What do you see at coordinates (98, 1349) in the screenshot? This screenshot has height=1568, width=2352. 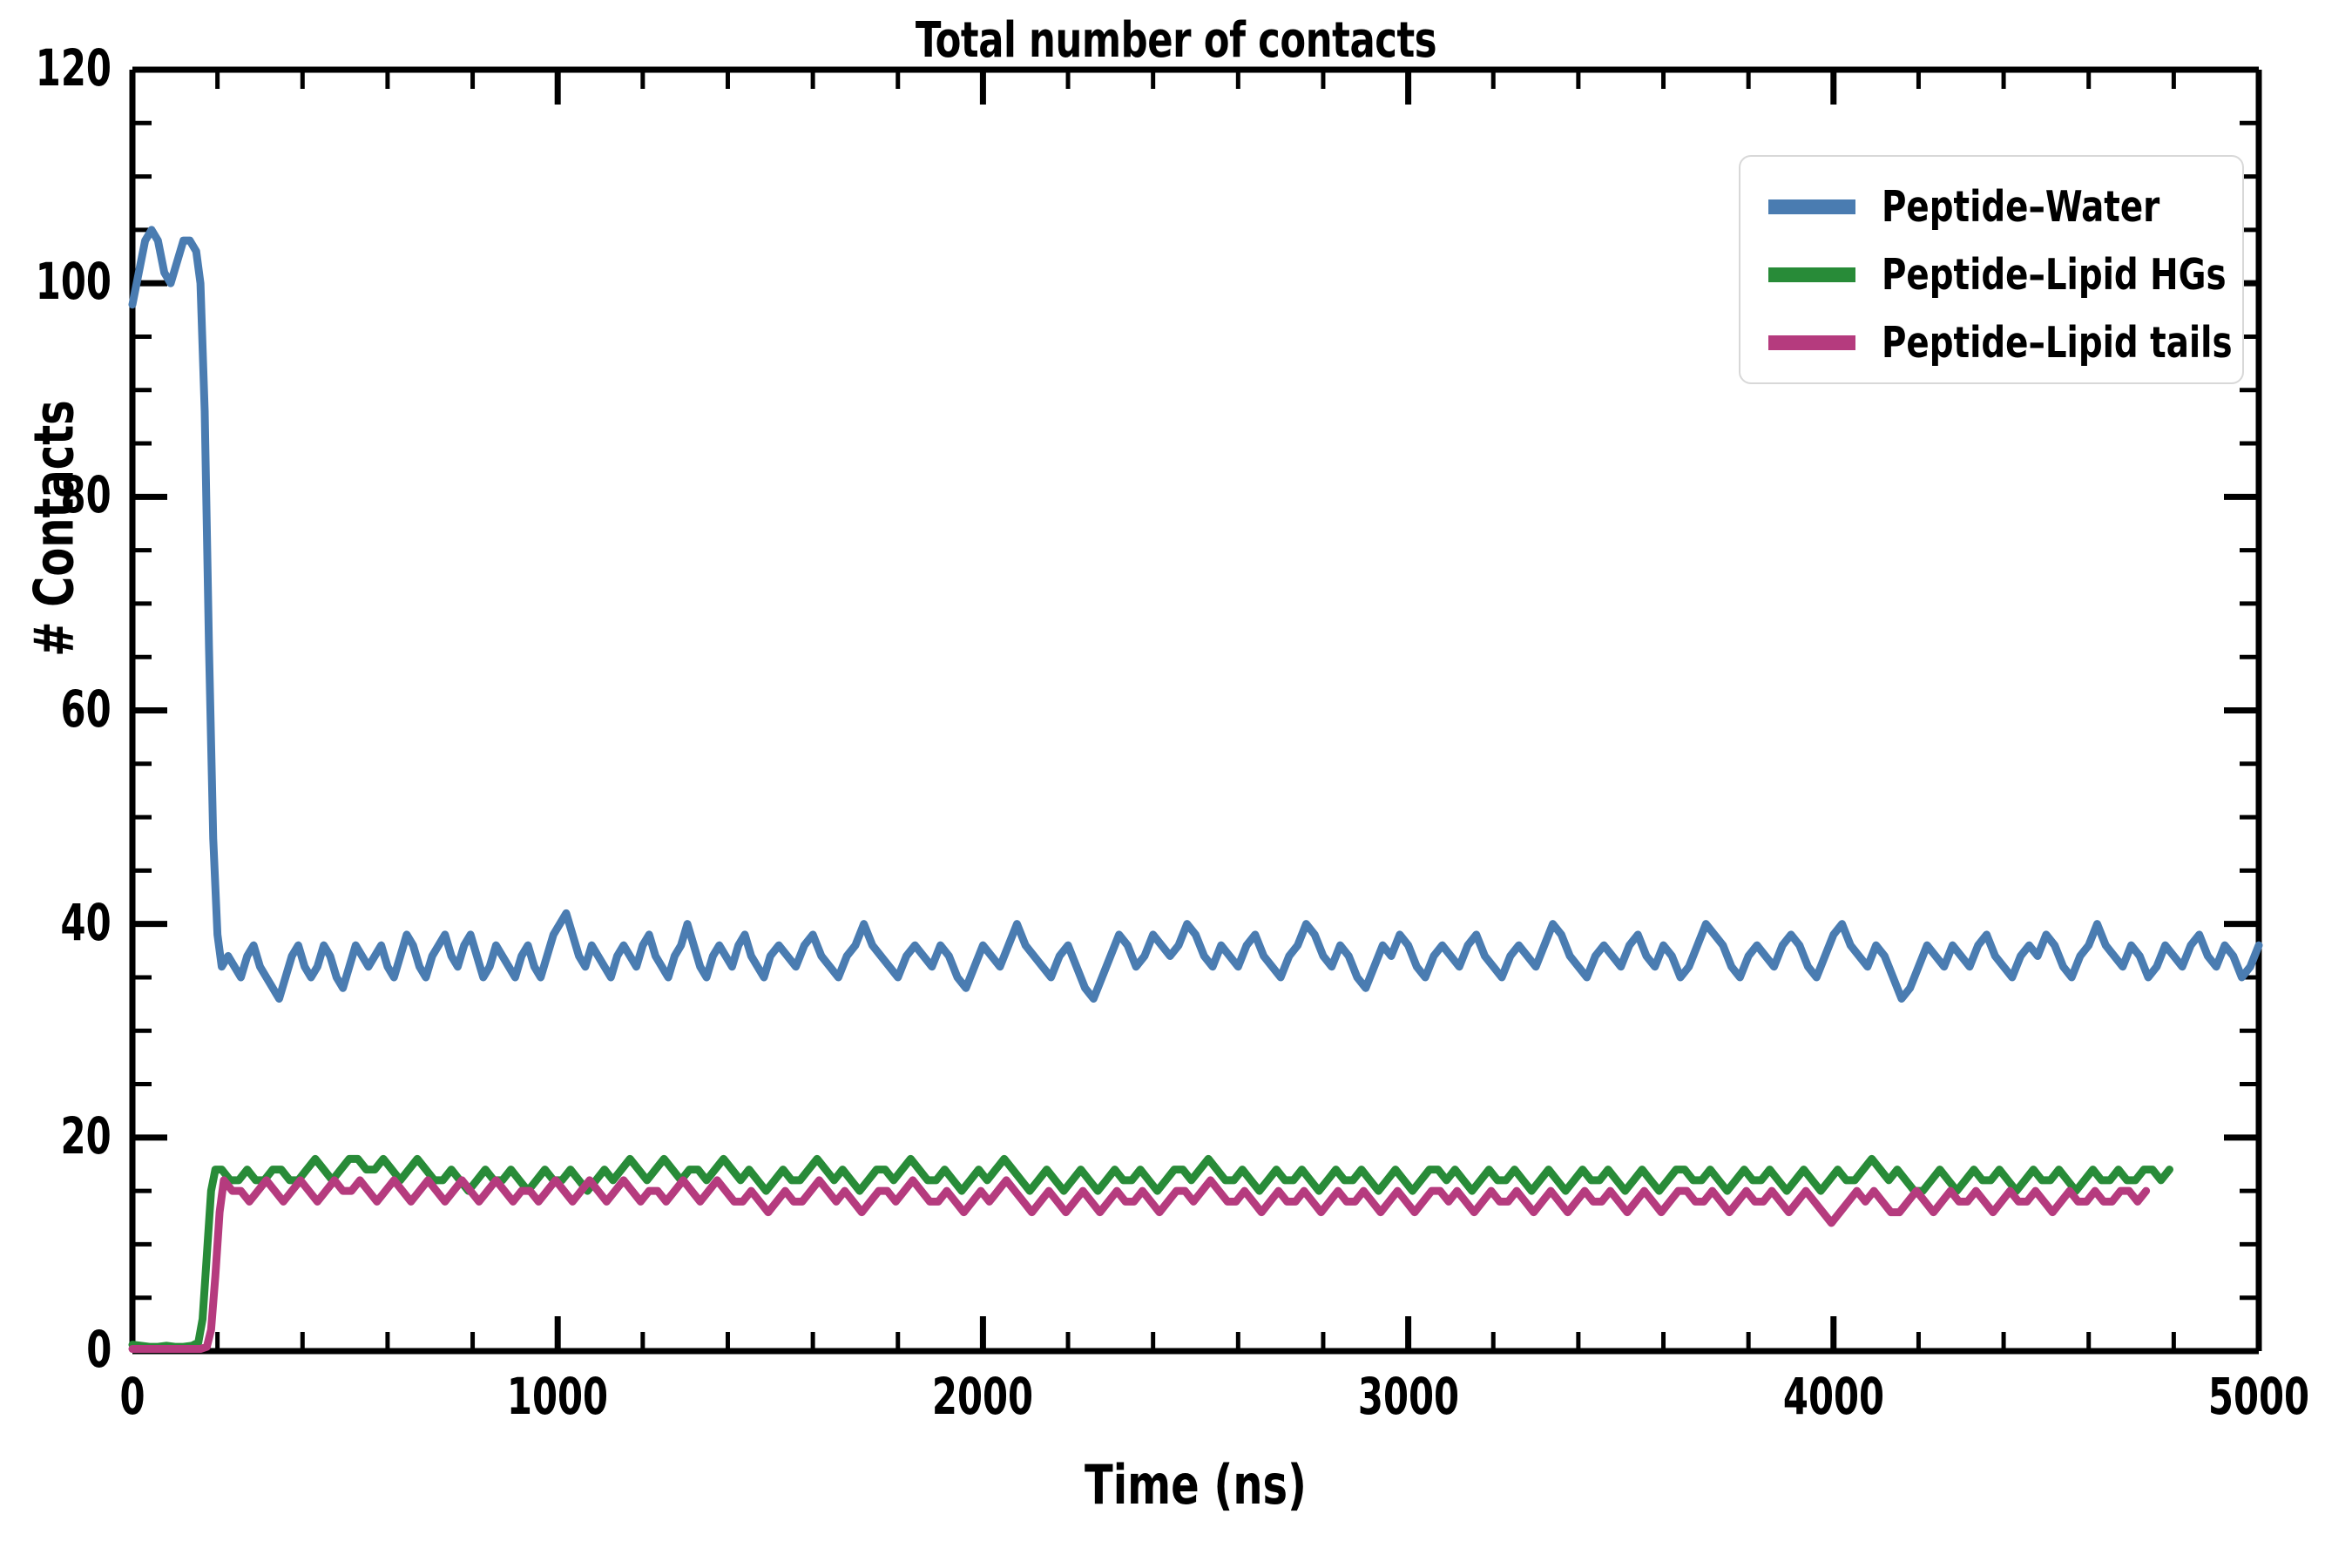 I see `y-tick-label: 0` at bounding box center [98, 1349].